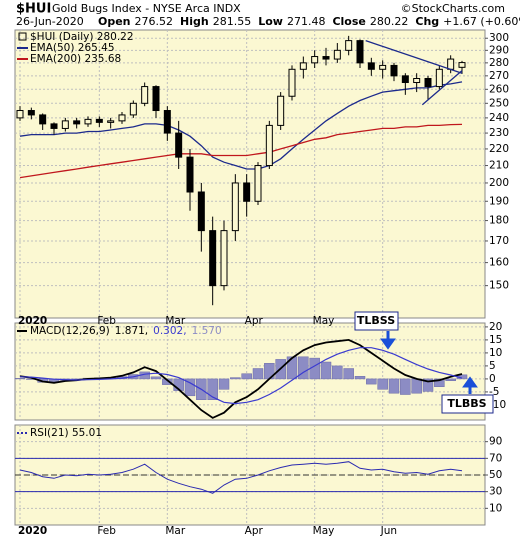  Describe the element at coordinates (348, 21) in the screenshot. I see `quote-label: Close` at that location.